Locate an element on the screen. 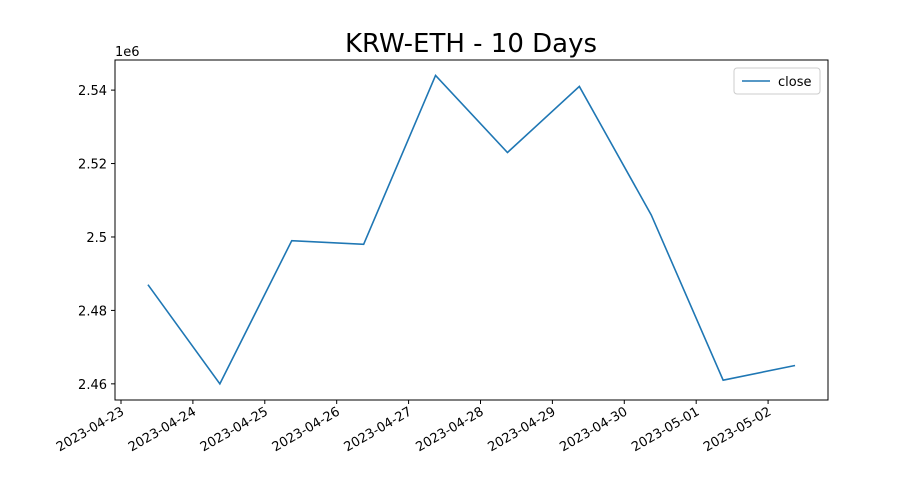 This screenshot has height=500, width=919. y-tick-label: 2.52 is located at coordinates (92, 165).